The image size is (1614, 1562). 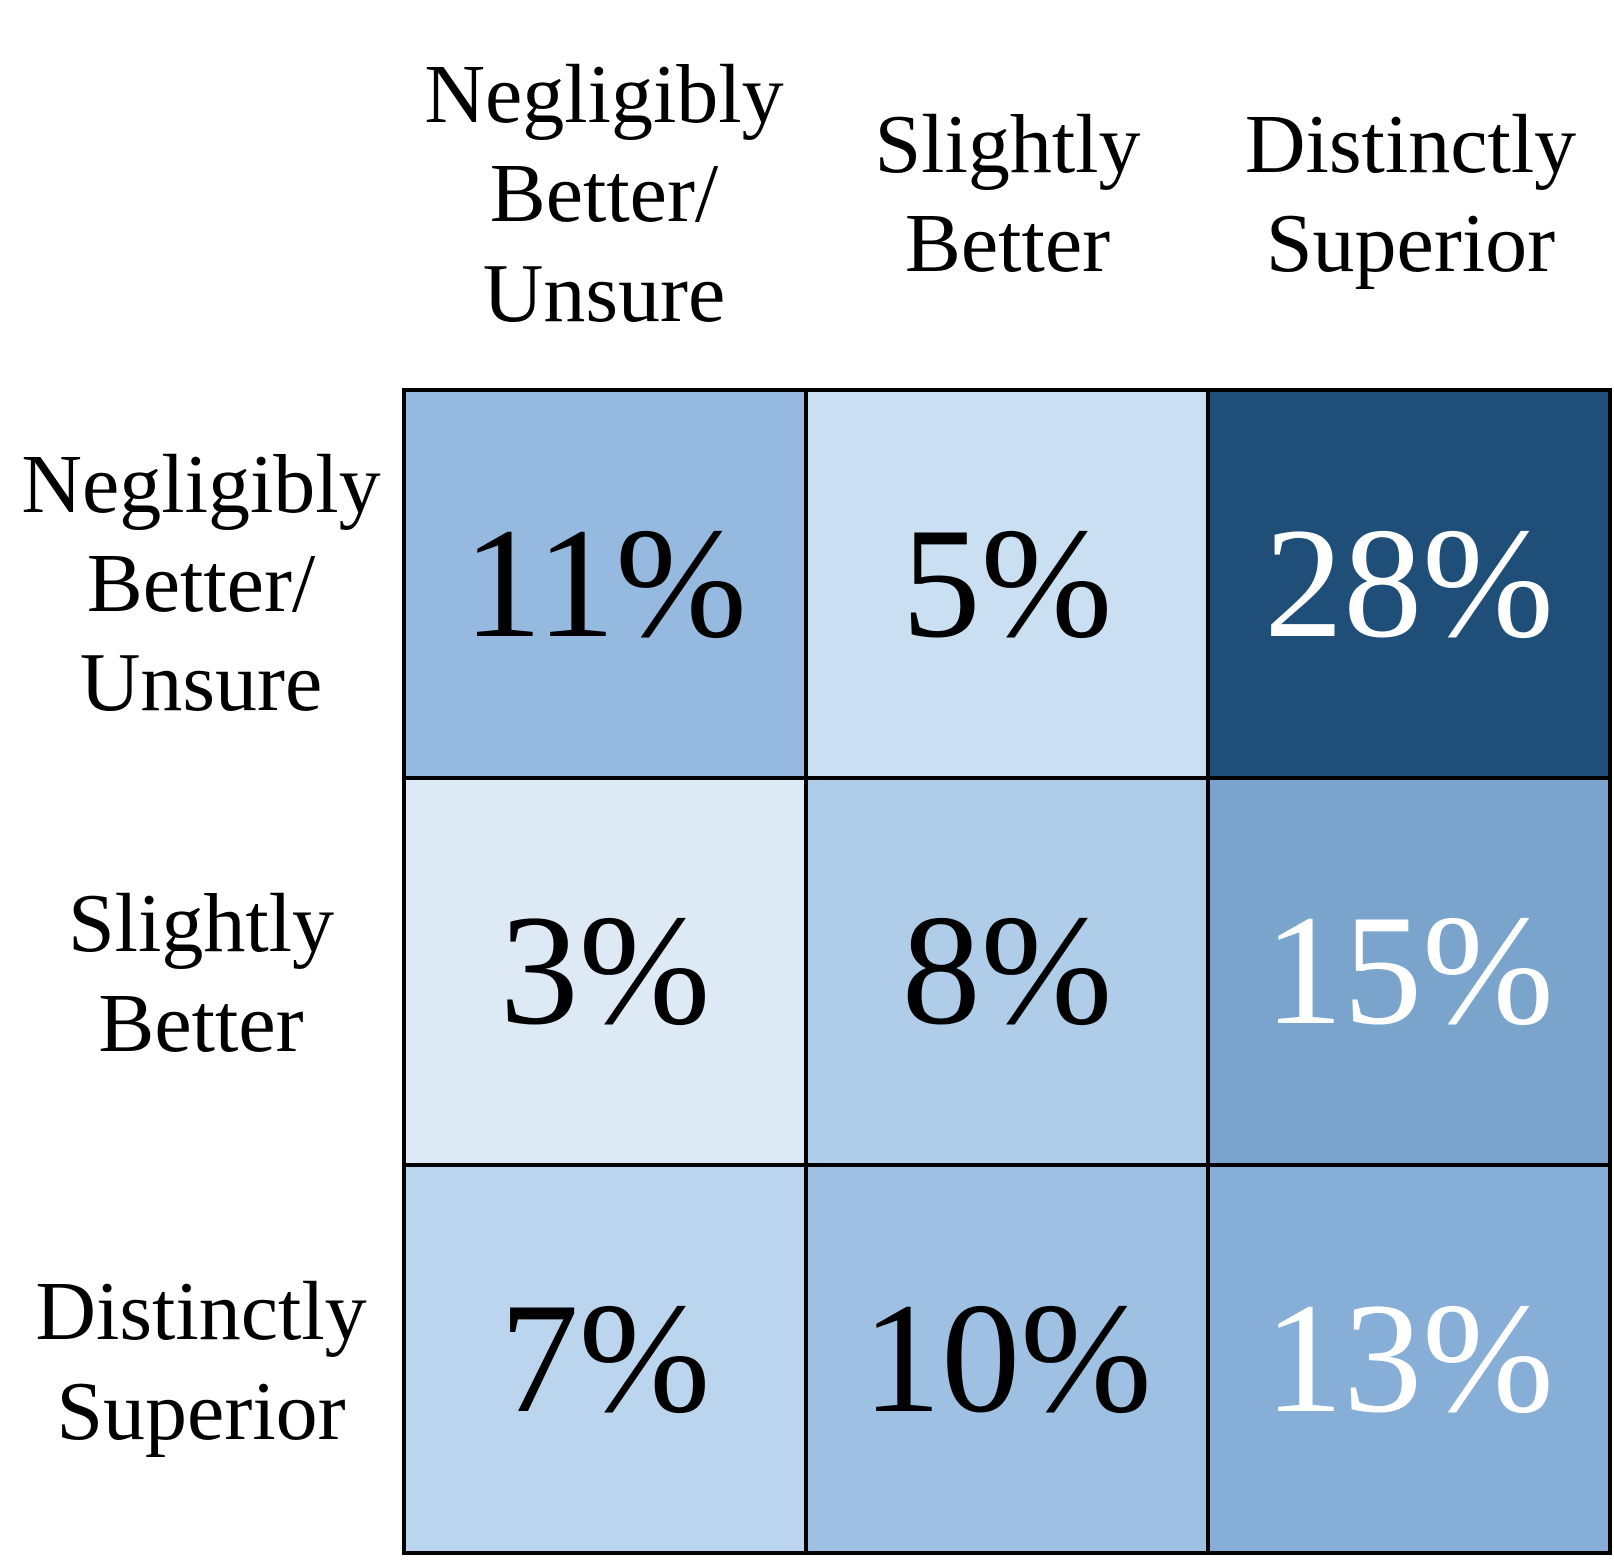 I want to click on heatmap-cell-r2c3: 15%, so click(x=1409, y=971).